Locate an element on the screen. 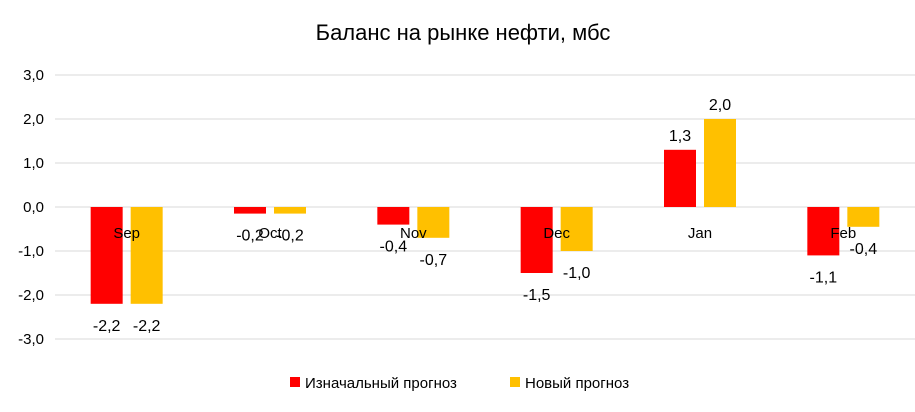 This screenshot has width=915, height=412. bar-new-oct is located at coordinates (290, 210).